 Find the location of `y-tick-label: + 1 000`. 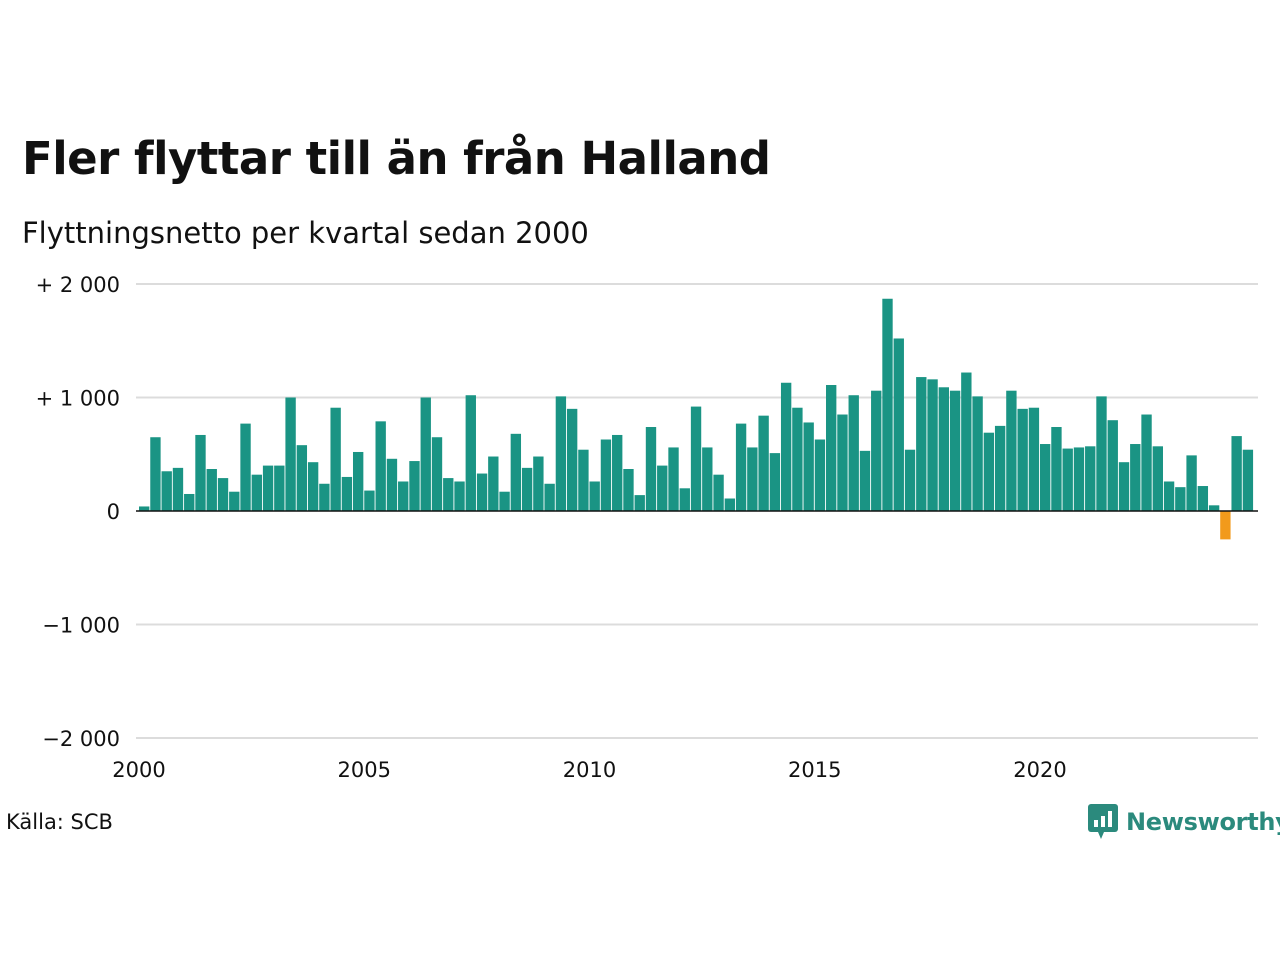

y-tick-label: + 1 000 is located at coordinates (78, 399).